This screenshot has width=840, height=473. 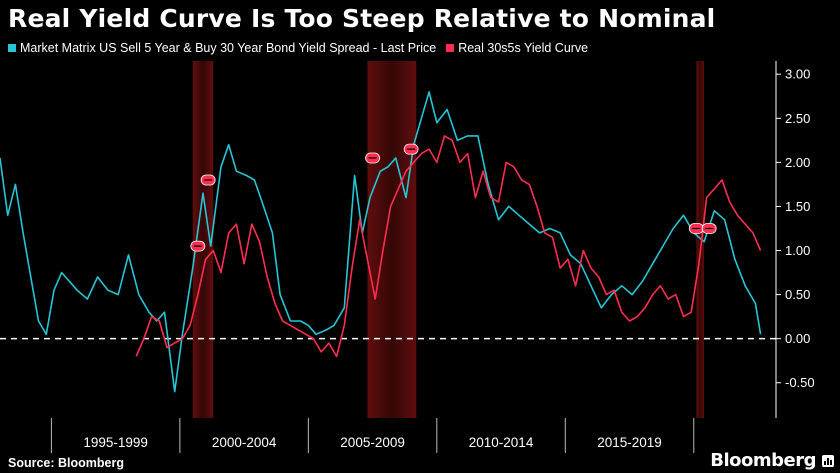 I want to click on y-tick-label: 1.00, so click(x=797, y=250).